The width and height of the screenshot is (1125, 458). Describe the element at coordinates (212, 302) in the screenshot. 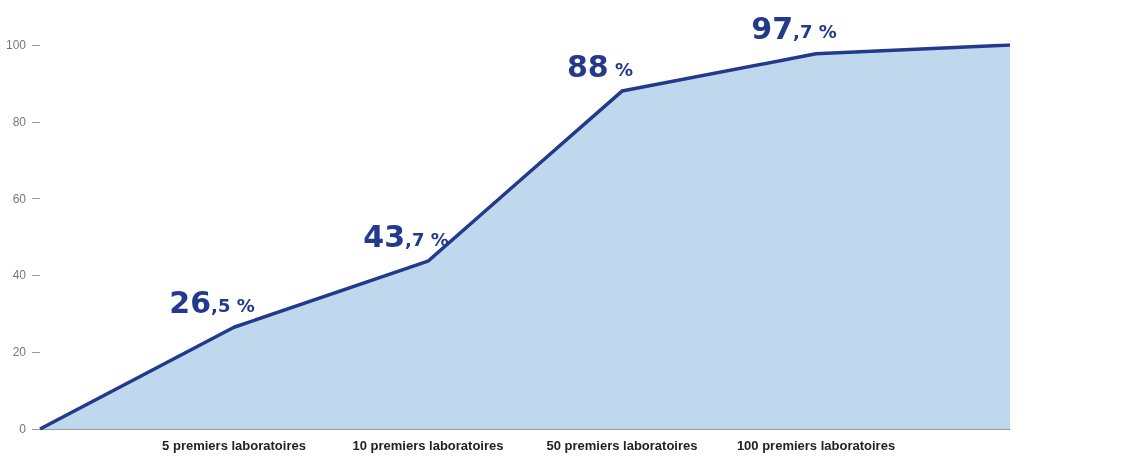

I see `data-label: 26,5 %` at that location.